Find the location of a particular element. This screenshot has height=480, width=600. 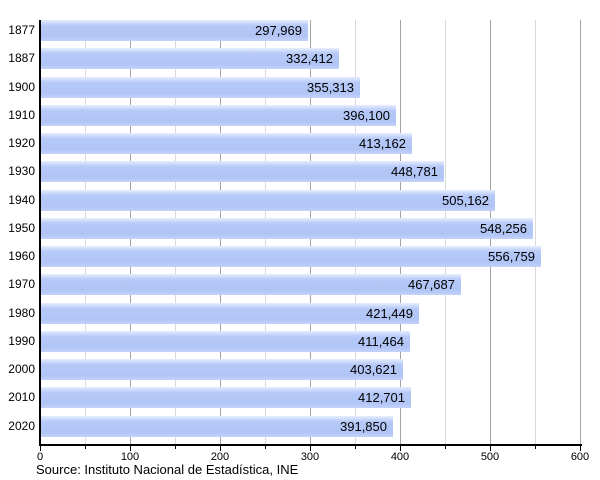

bar-1980: 421,449 is located at coordinates (229, 313).